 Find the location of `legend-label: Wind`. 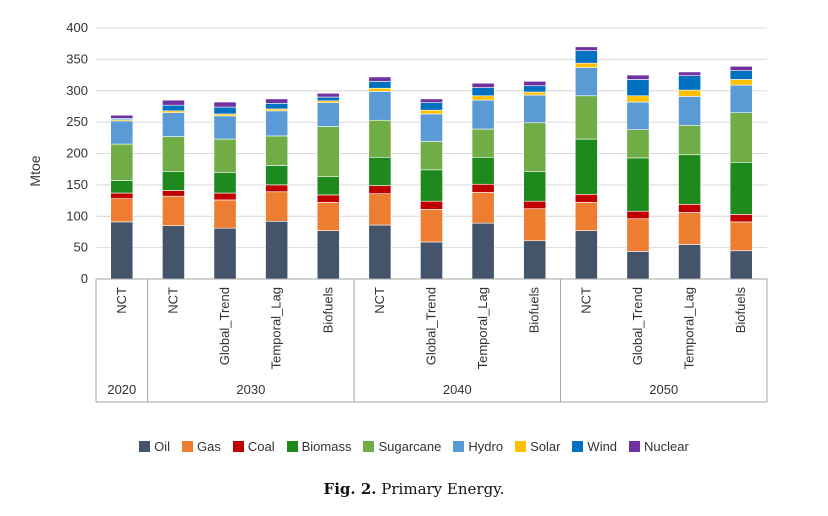

legend-label: Wind is located at coordinates (602, 446).